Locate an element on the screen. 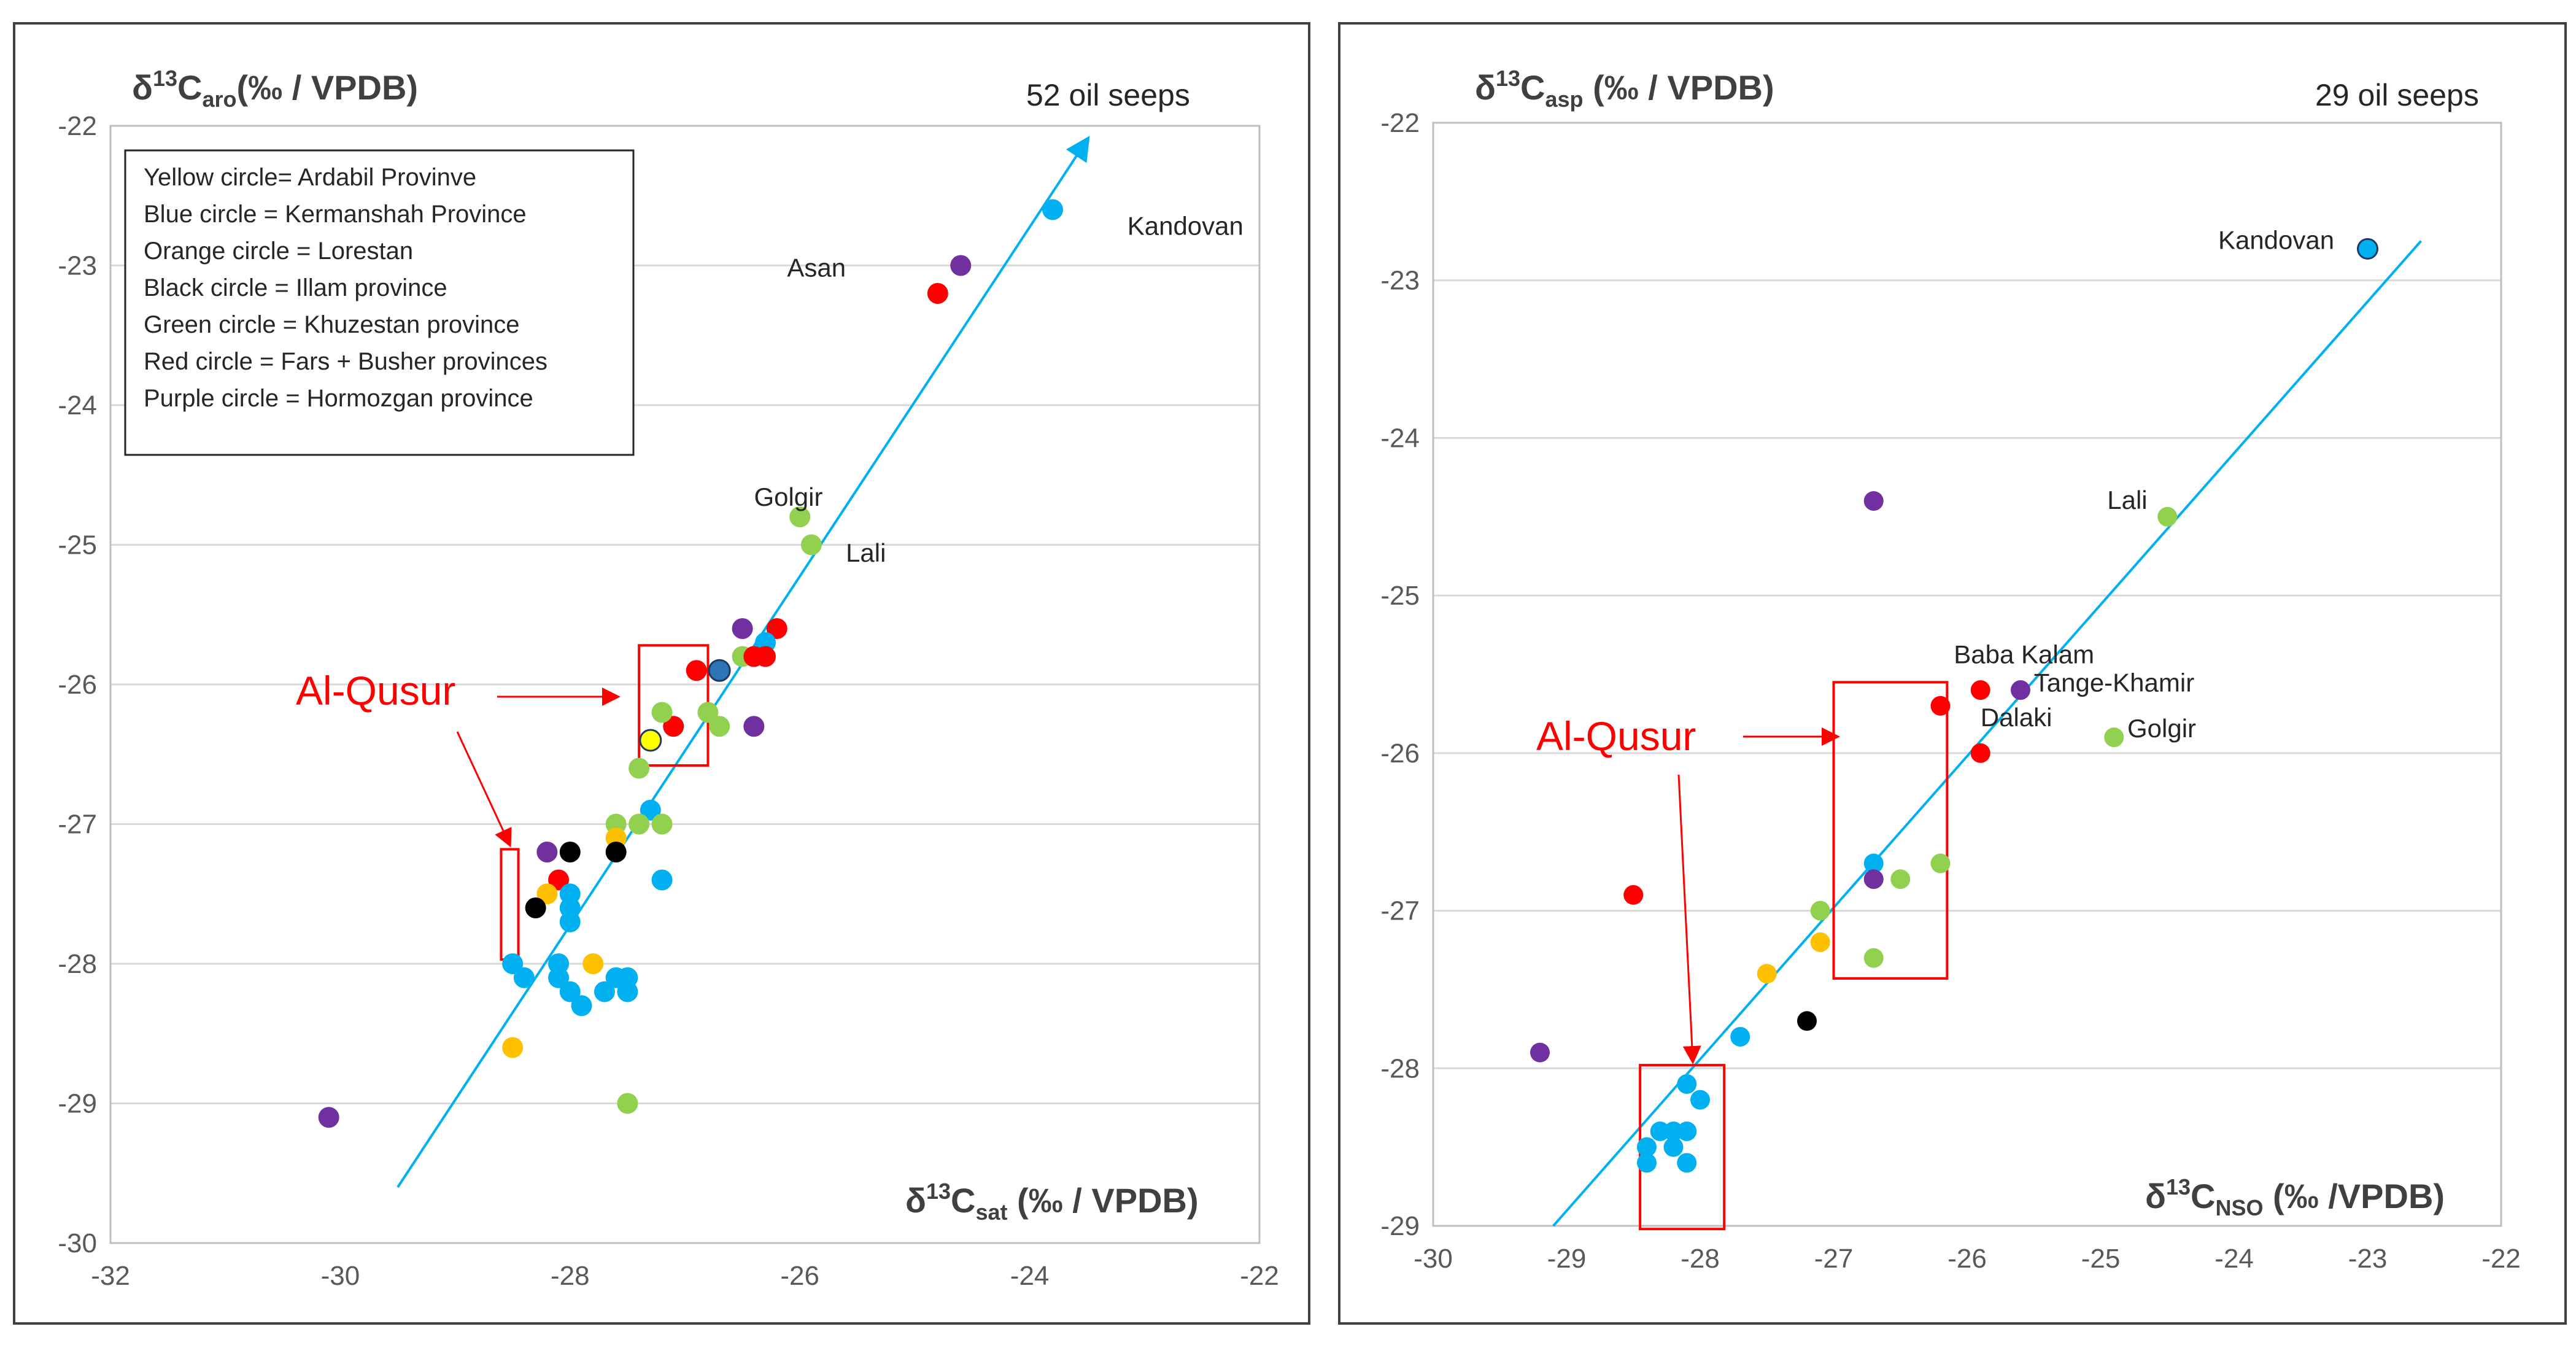  left-chart-y-ticks: -22 -23 -24 -25 -26 -27 -28 -29 -30 is located at coordinates (77, 684).